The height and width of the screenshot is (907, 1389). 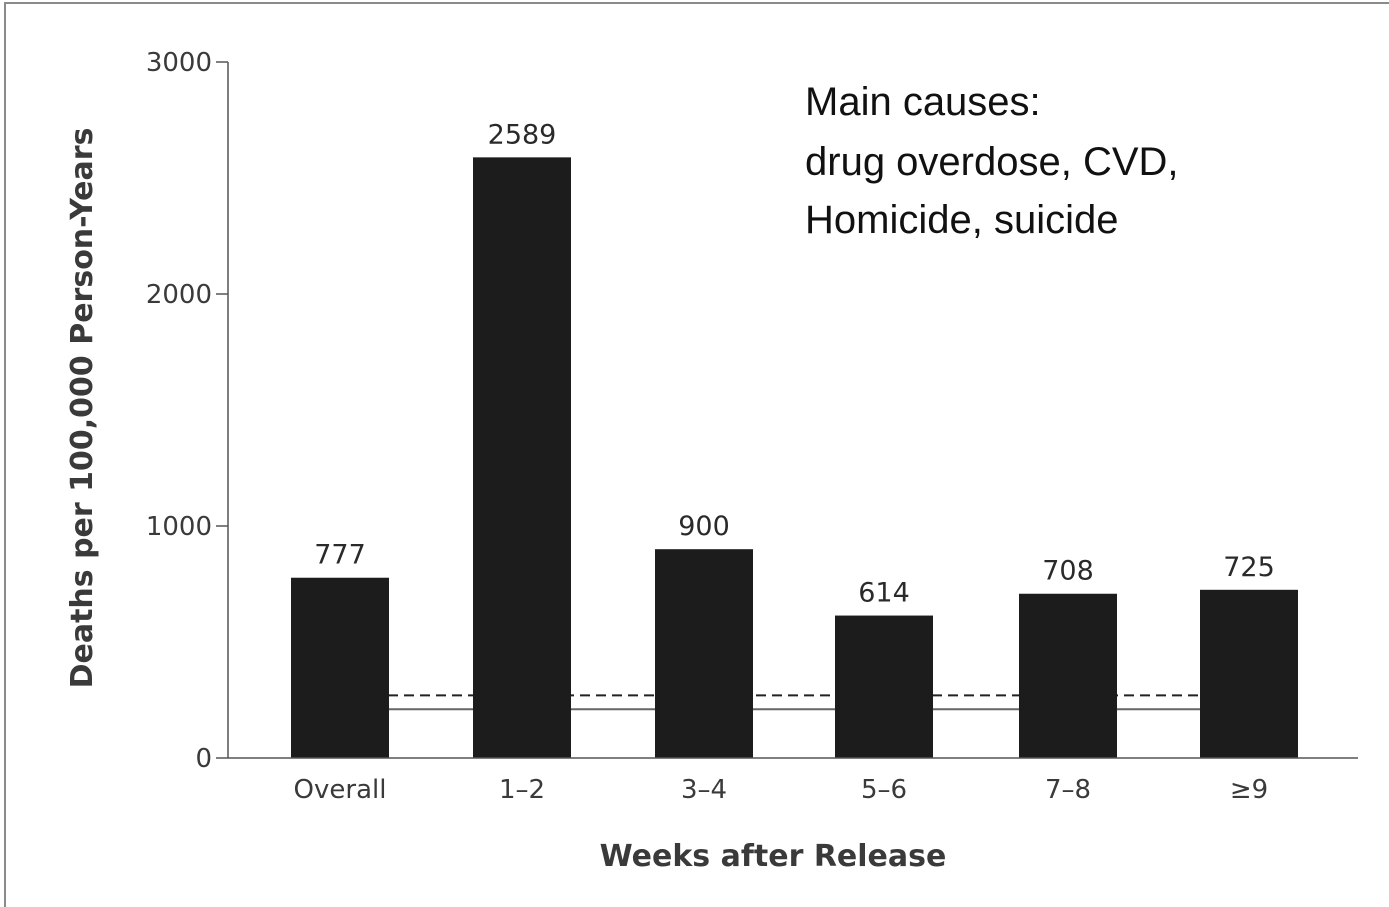 I want to click on x-tick-labels: Overall 1–2 3–4 5–6 7–8 ≥9, so click(x=781, y=790).